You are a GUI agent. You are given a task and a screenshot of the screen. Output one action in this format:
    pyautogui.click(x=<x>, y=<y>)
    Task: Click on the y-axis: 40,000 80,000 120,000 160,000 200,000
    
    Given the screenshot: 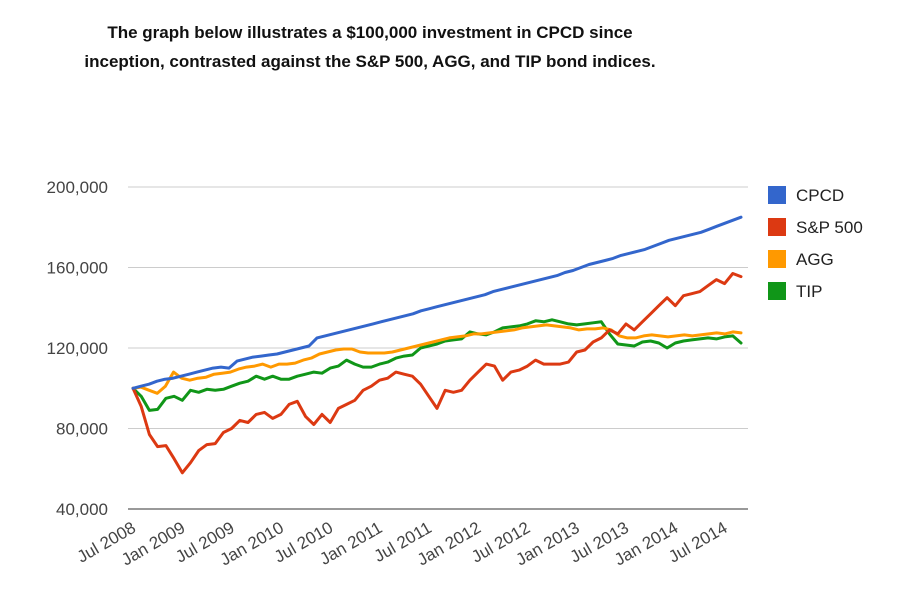 What is the action you would take?
    pyautogui.click(x=77, y=348)
    